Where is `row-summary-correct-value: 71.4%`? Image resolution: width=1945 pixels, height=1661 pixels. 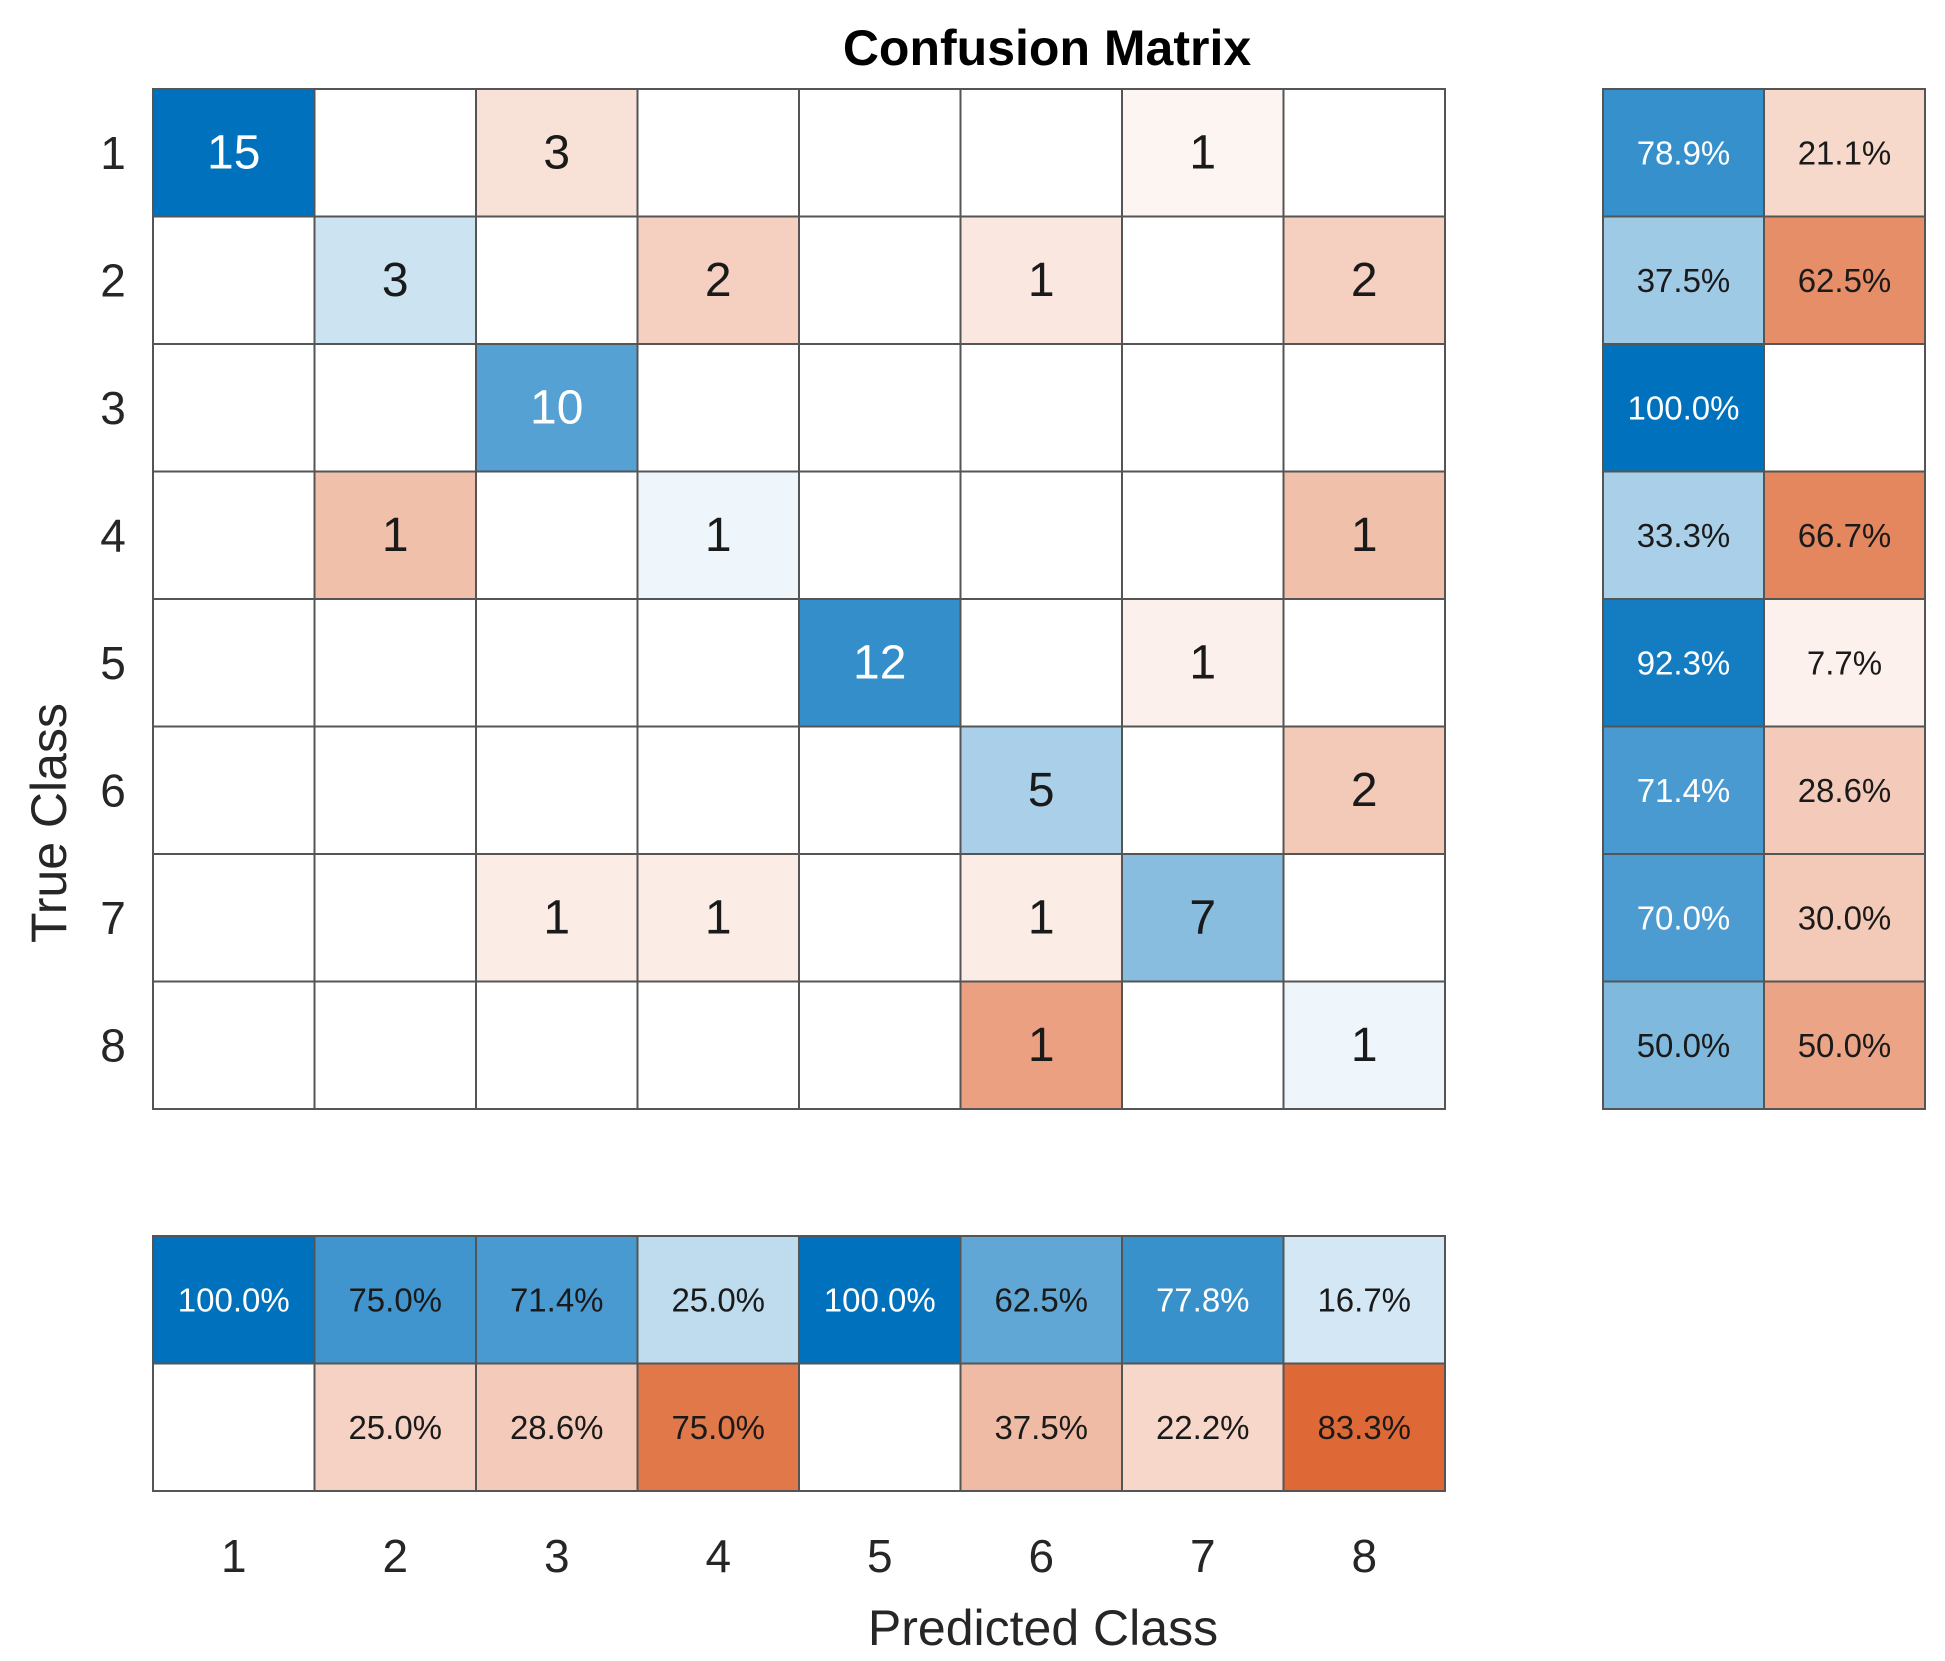
row-summary-correct-value: 71.4% is located at coordinates (1684, 790).